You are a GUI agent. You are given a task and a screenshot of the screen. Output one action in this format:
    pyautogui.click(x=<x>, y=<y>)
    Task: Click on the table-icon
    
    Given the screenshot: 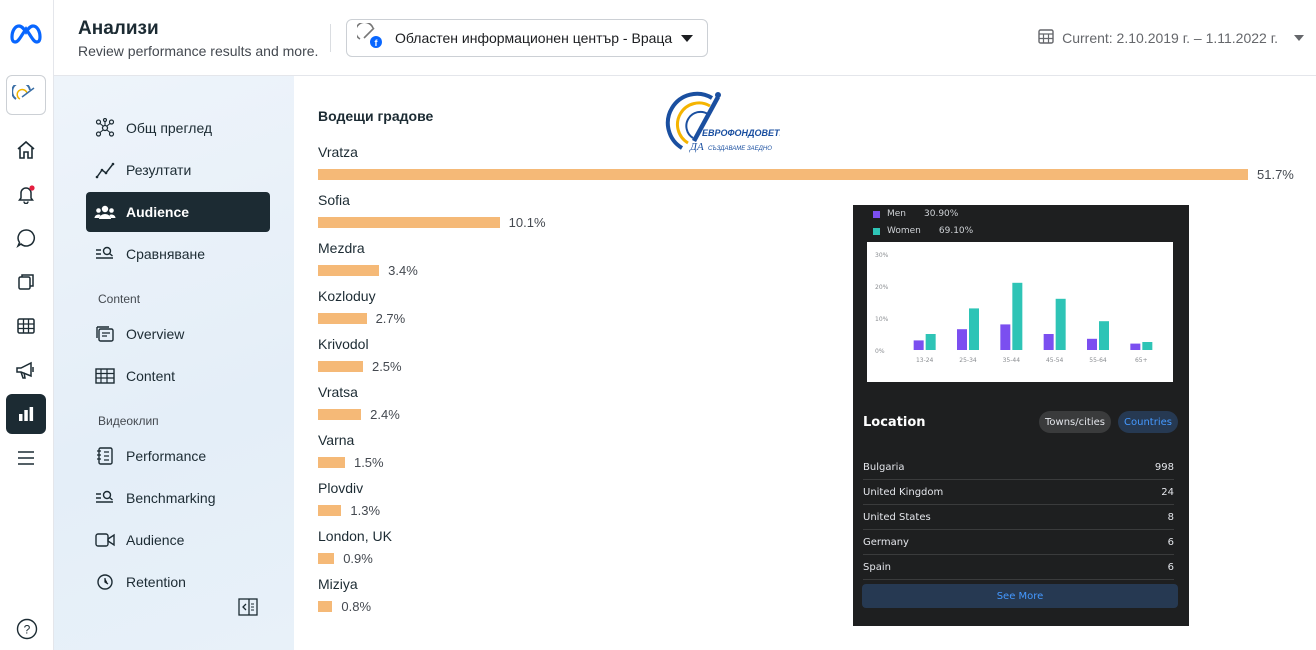 What is the action you would take?
    pyautogui.click(x=26, y=326)
    